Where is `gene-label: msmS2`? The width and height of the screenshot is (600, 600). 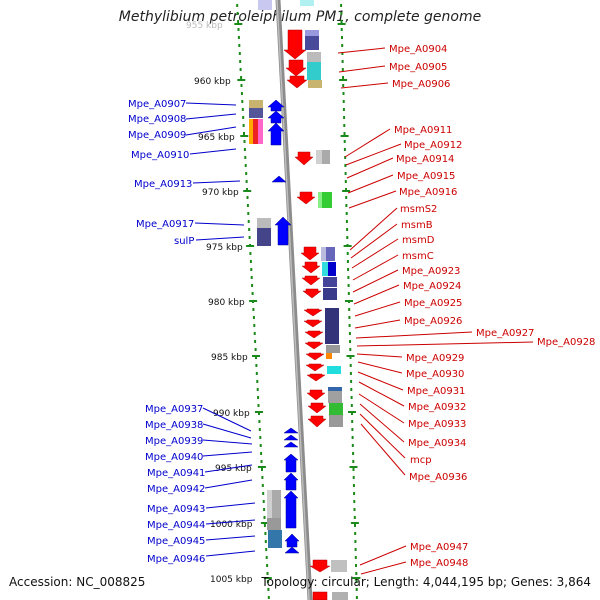 gene-label: msmS2 is located at coordinates (418, 209).